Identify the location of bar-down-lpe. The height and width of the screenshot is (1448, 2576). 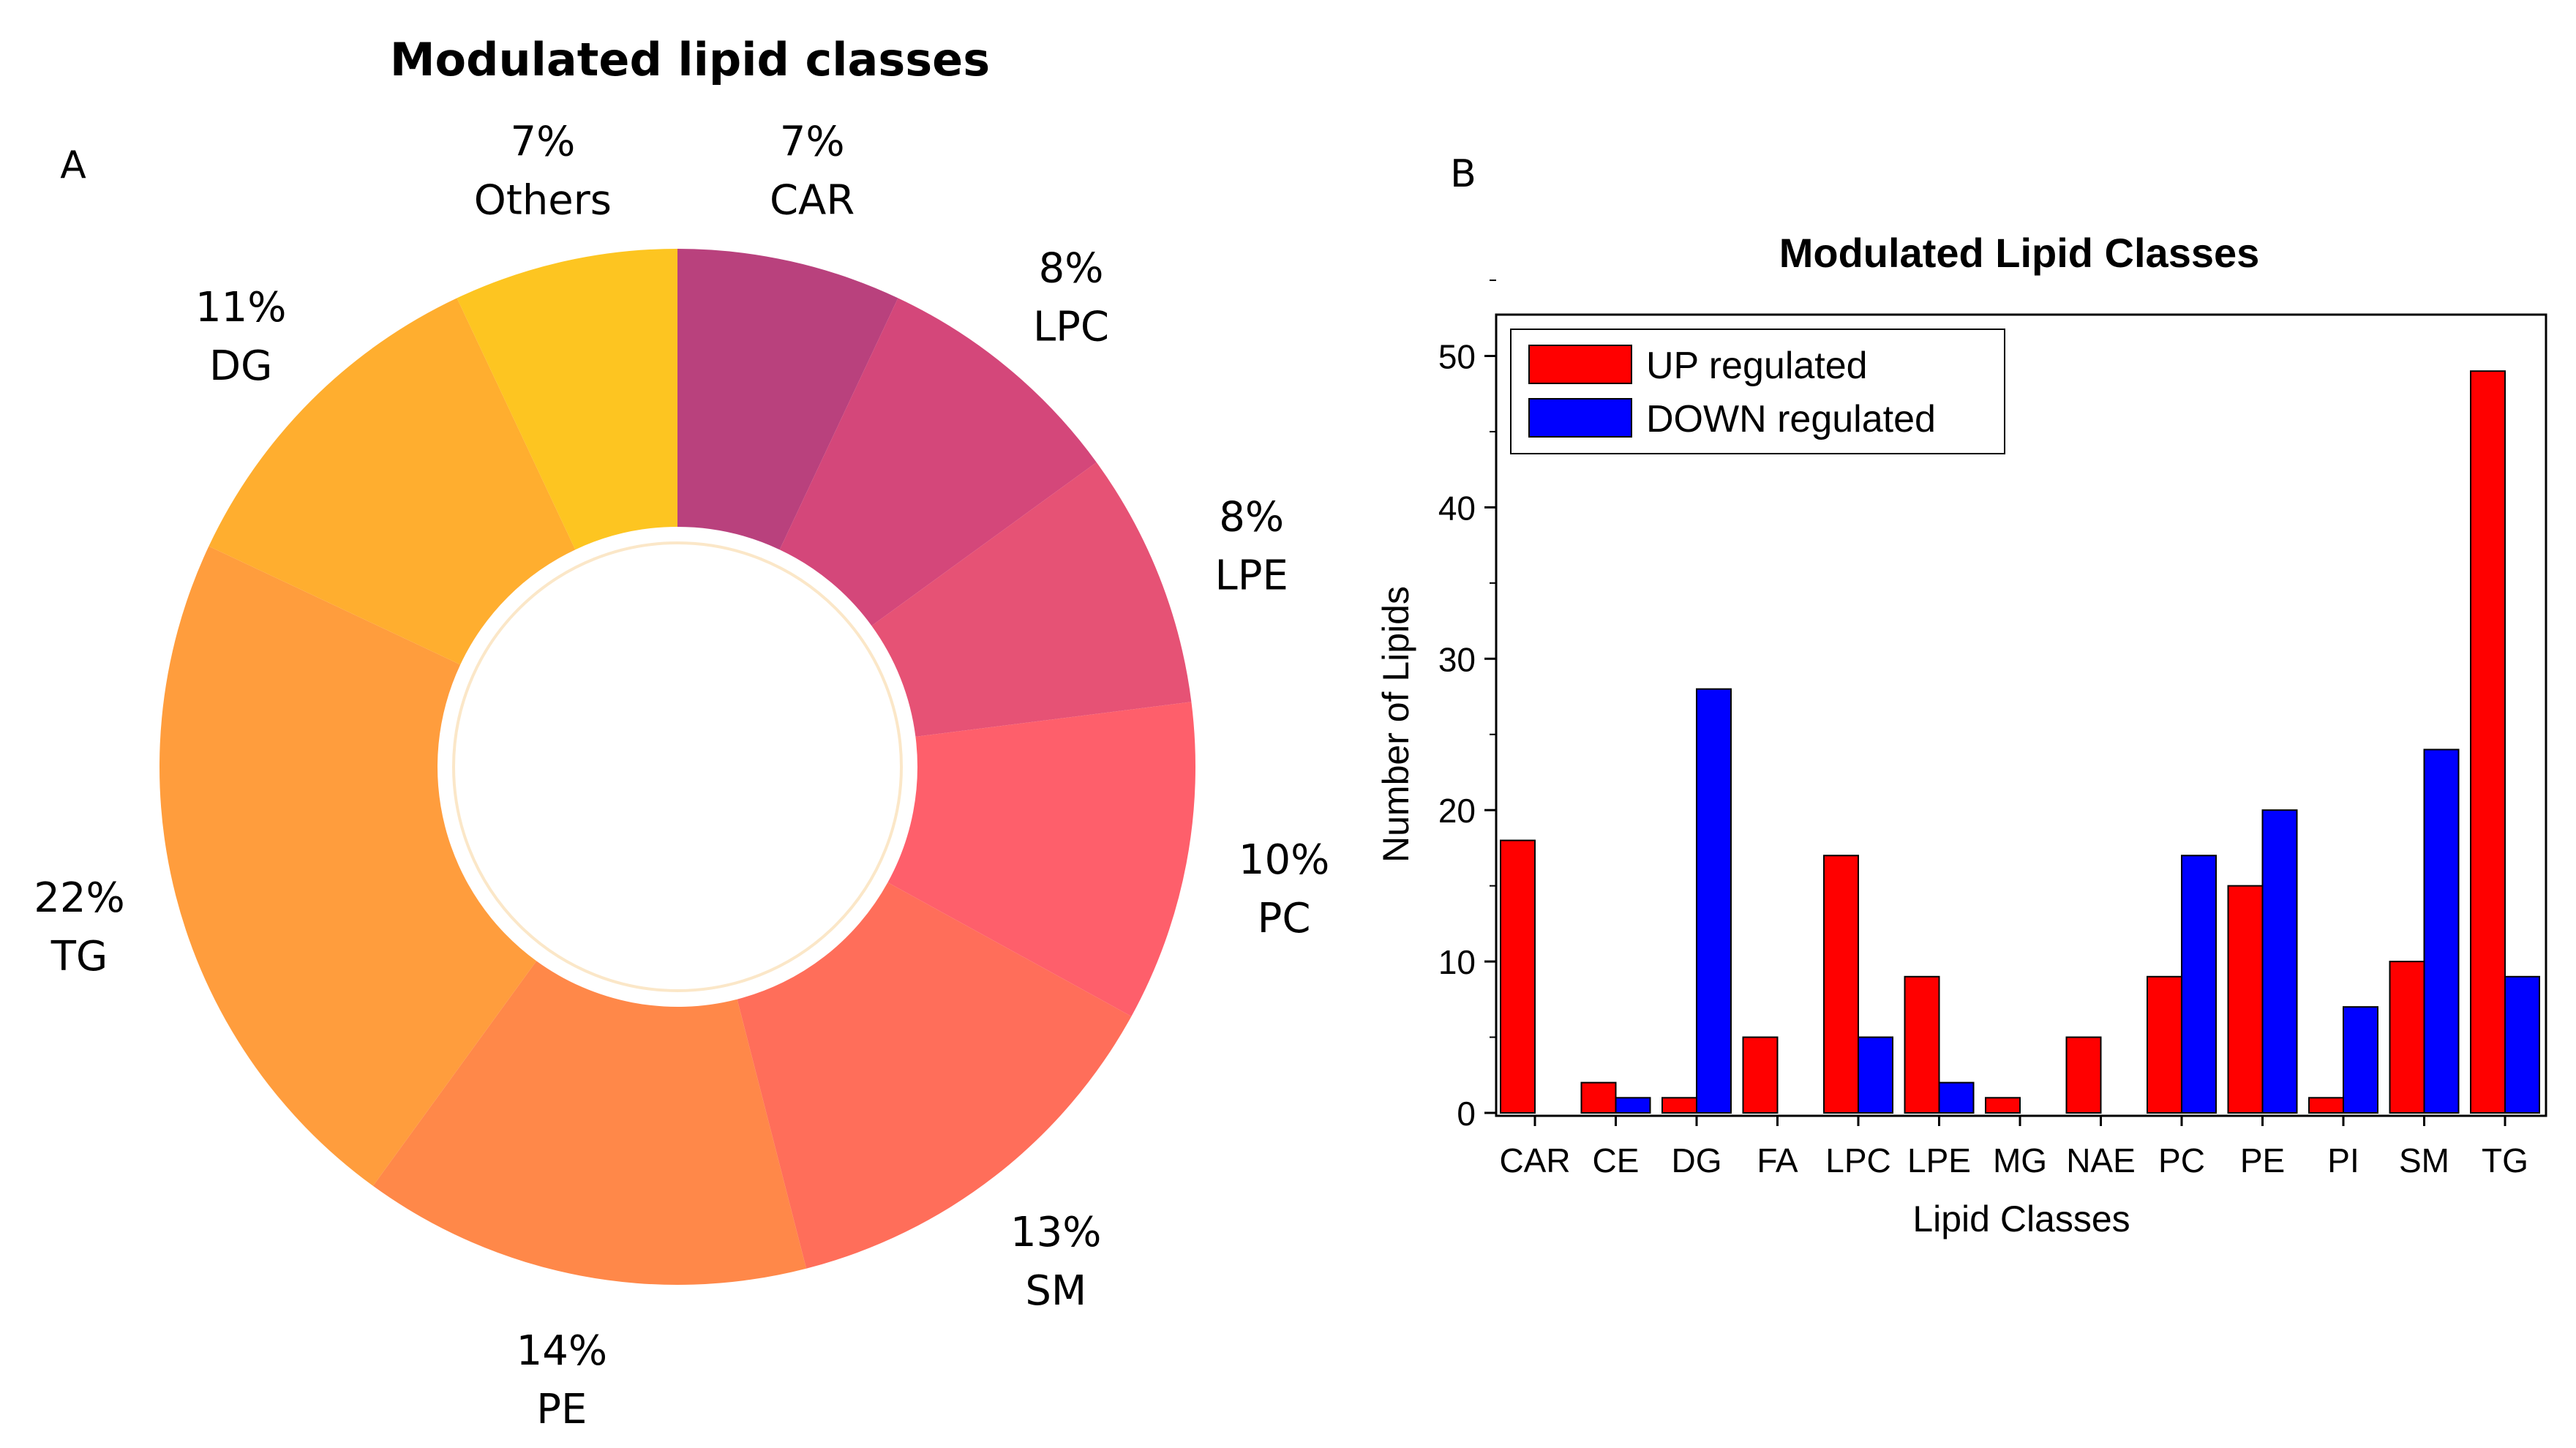
(1956, 1097).